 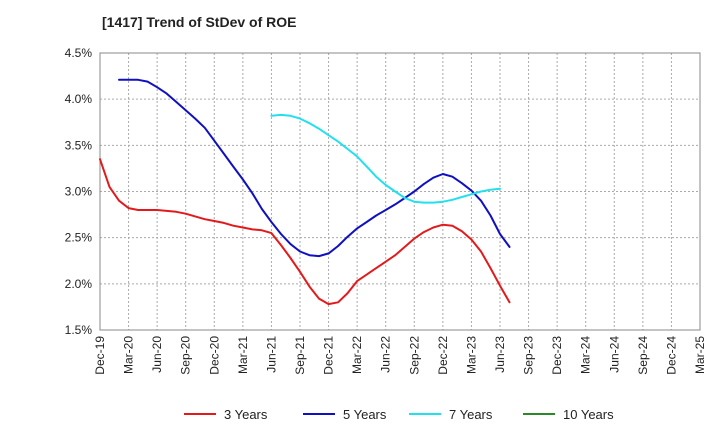 What do you see at coordinates (300, 355) in the screenshot?
I see `x-tick-label: Sep-21` at bounding box center [300, 355].